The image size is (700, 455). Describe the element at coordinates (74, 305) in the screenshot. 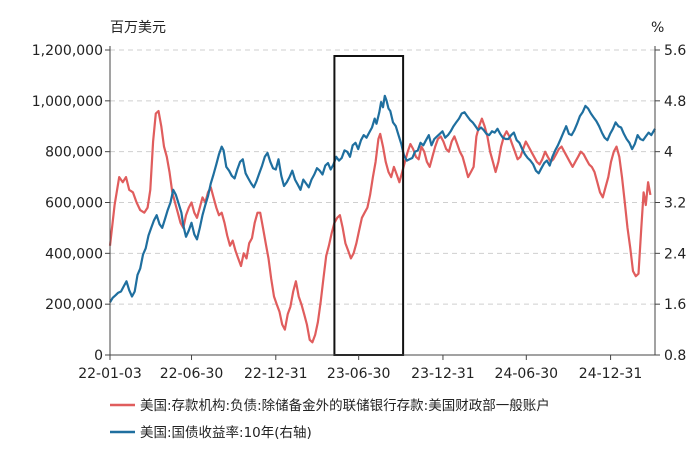

I see `left-tick-label-1: 200,000` at that location.